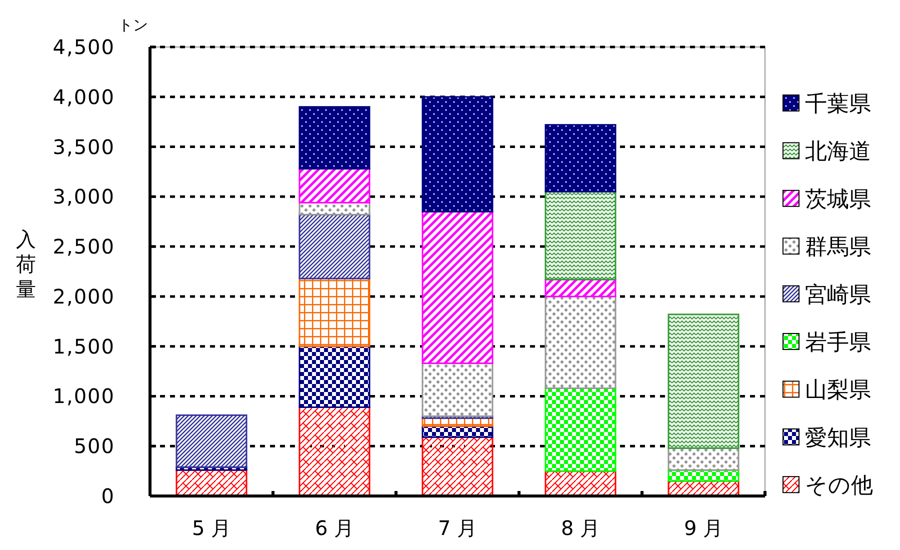 The image size is (900, 550). Describe the element at coordinates (108, 496) in the screenshot. I see `y-tick-label: 0` at that location.